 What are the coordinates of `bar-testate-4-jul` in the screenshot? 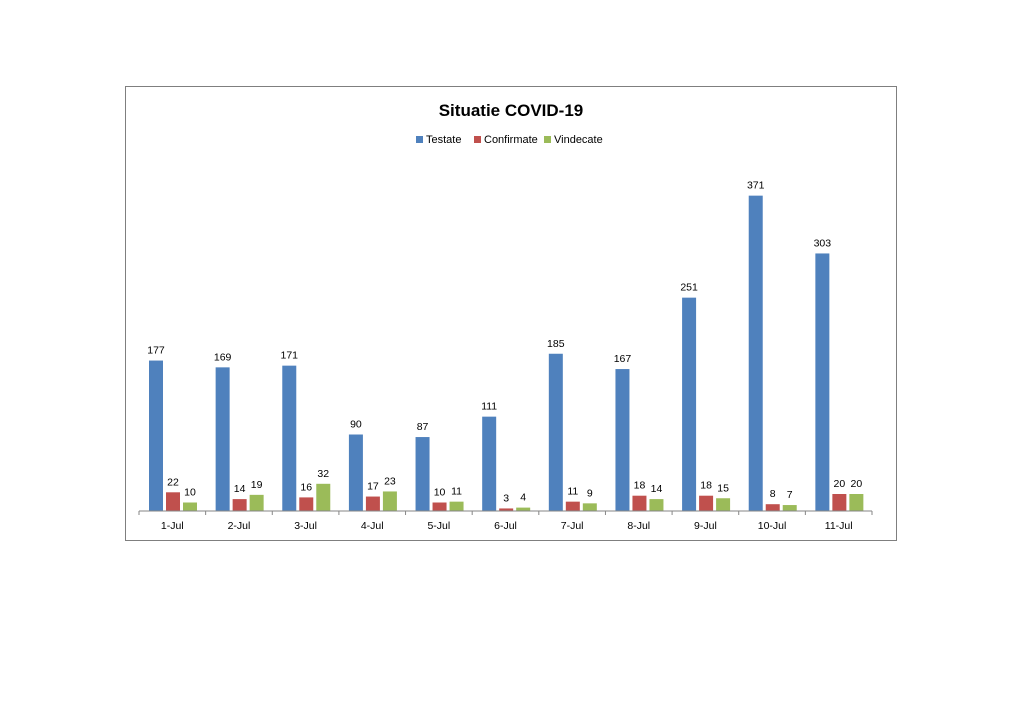 It's located at (355, 472).